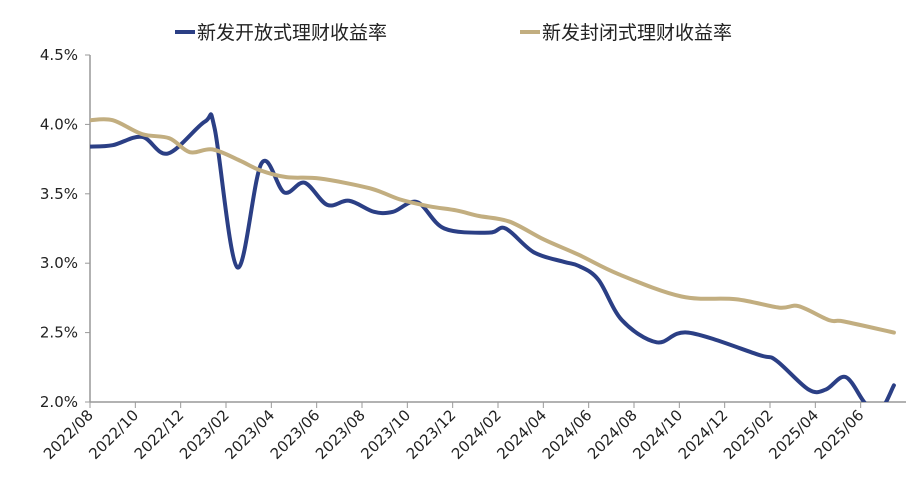  Describe the element at coordinates (59, 402) in the screenshot. I see `y-tick-label: 2.0%` at that location.